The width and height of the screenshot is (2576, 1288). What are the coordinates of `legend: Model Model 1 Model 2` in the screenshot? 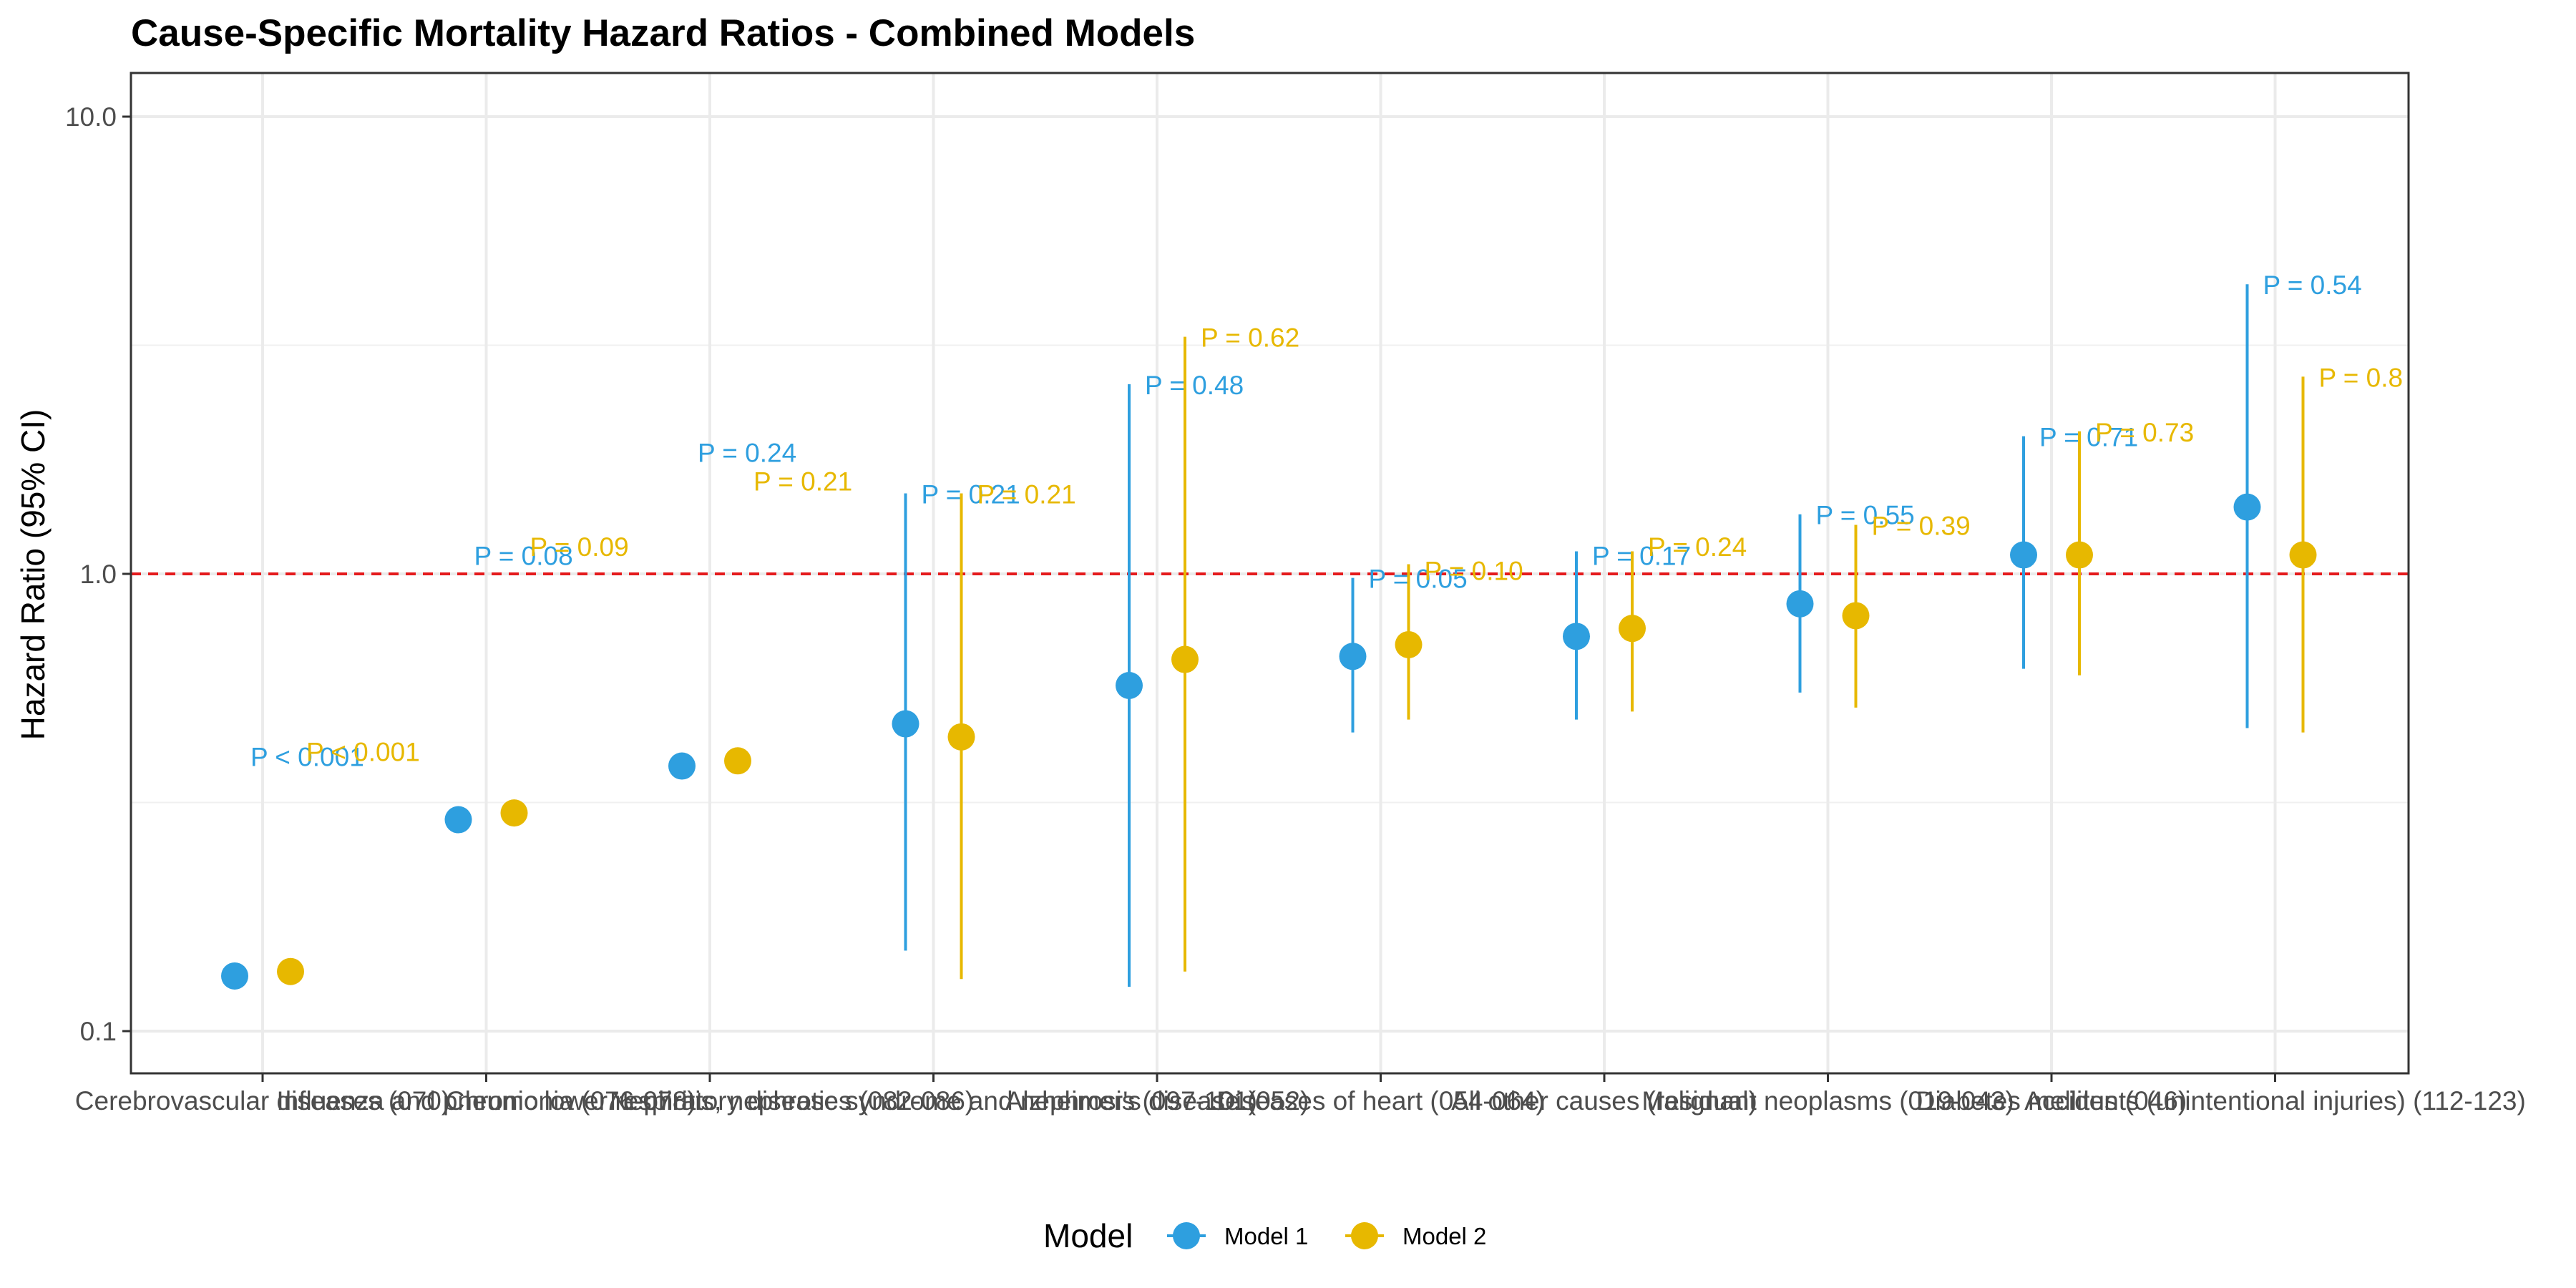 It's located at (1264, 1235).